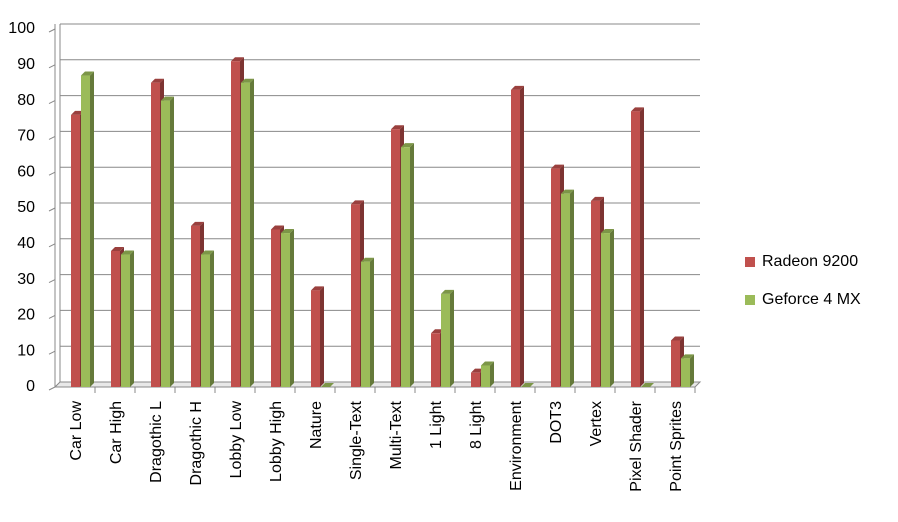 Image resolution: width=898 pixels, height=522 pixels. I want to click on y-tick-label: 20, so click(26, 315).